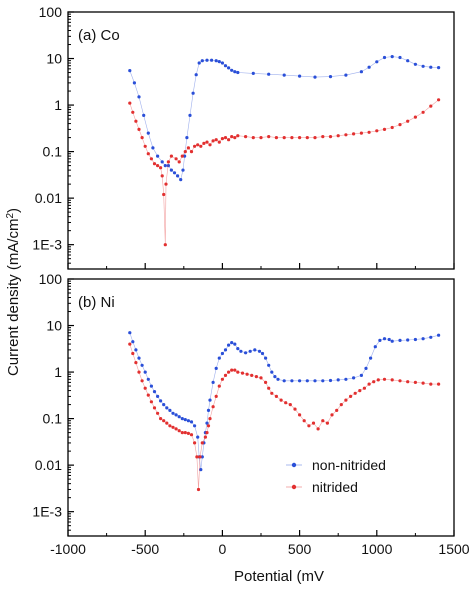  I want to click on x-tick-label: 0, so click(223, 549).